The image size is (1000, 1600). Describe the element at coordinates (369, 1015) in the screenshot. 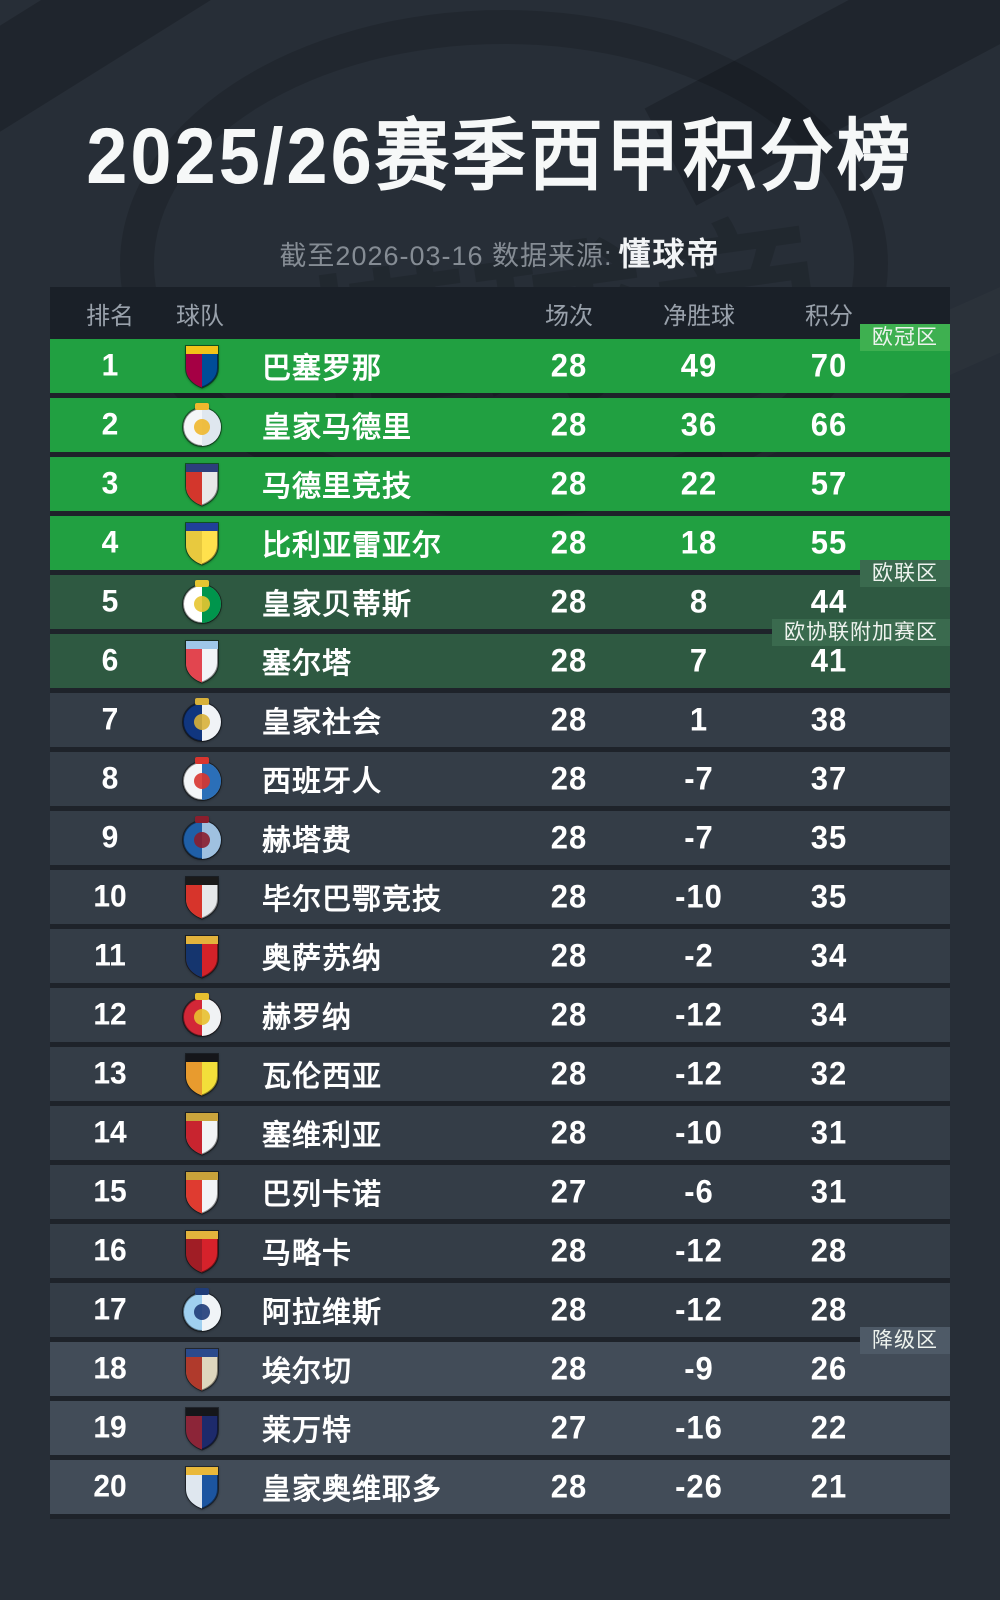

I see `team-name-cell: 赫罗纳` at that location.